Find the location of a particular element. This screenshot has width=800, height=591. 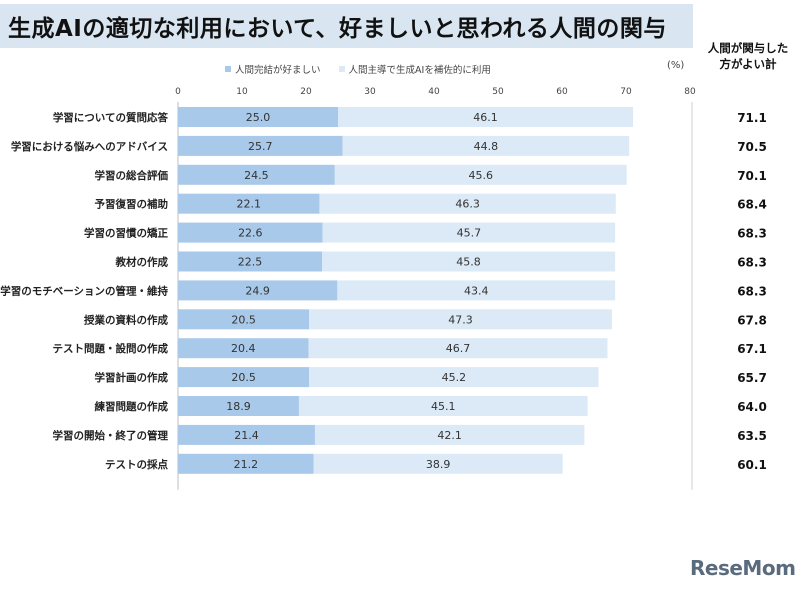

resemom-logo: ReseMom is located at coordinates (743, 568).